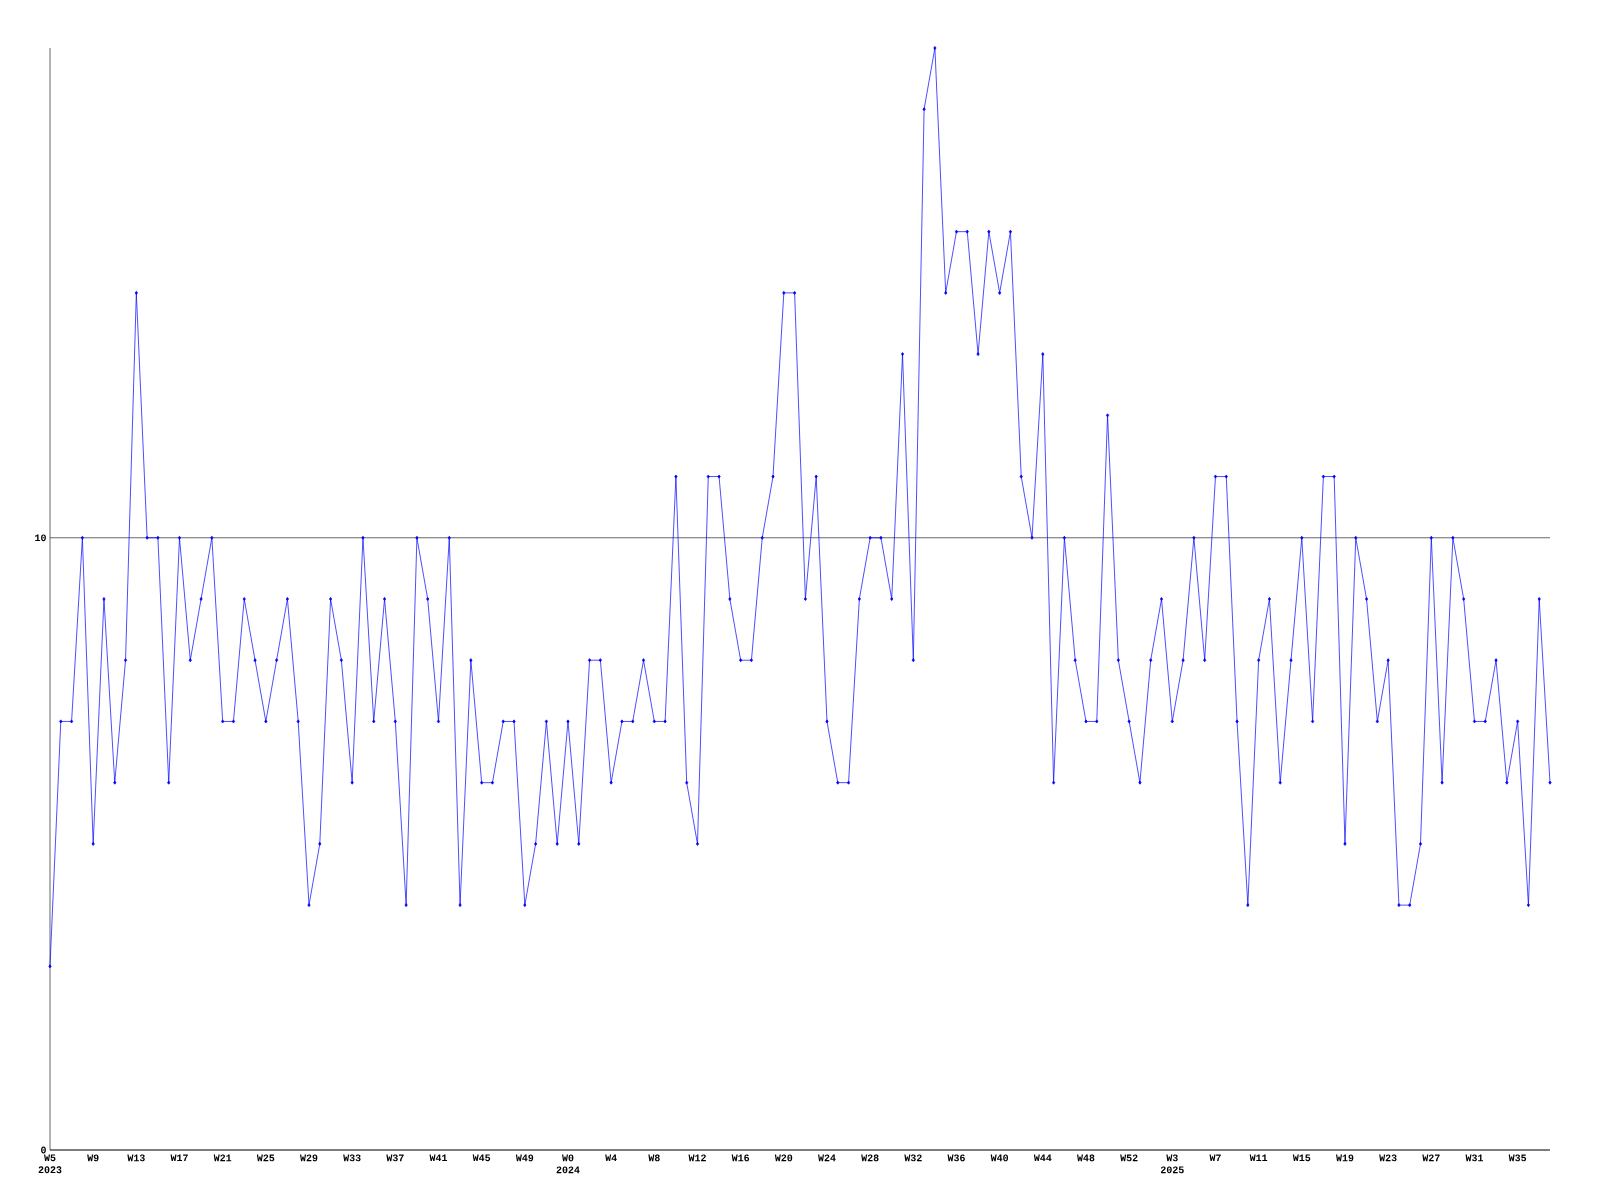 Image resolution: width=1600 pixels, height=1200 pixels. I want to click on x-tick-label: W44, so click(1042, 1158).